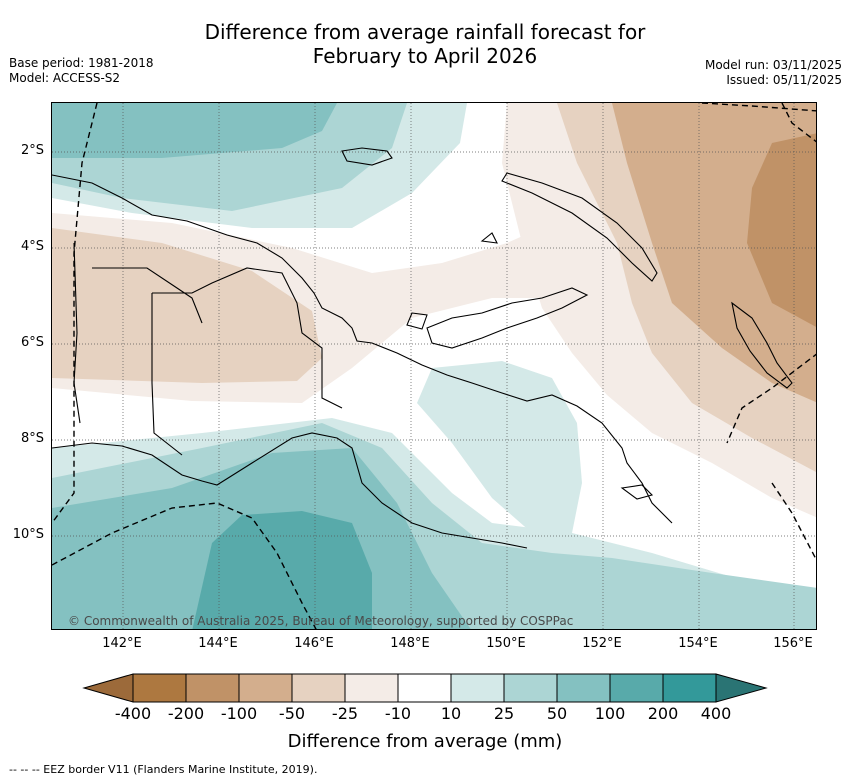 The image size is (850, 781). What do you see at coordinates (557, 713) in the screenshot?
I see `colorbar-tick-label: 50` at bounding box center [557, 713].